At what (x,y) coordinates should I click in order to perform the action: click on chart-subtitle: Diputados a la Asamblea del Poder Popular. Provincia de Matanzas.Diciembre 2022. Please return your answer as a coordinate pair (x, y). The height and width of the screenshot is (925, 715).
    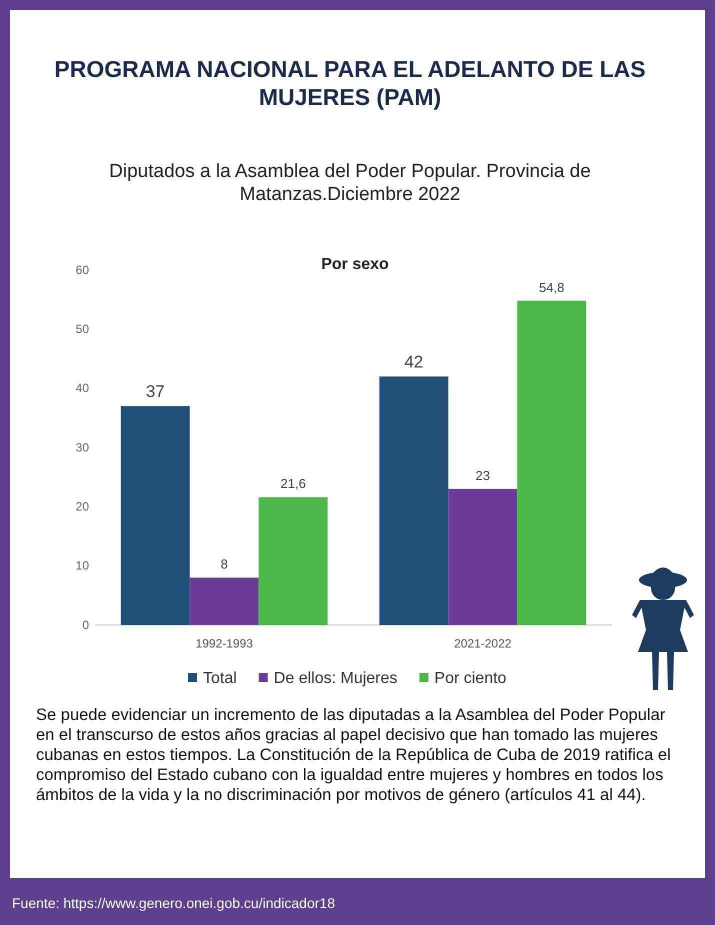
    Looking at the image, I should click on (350, 183).